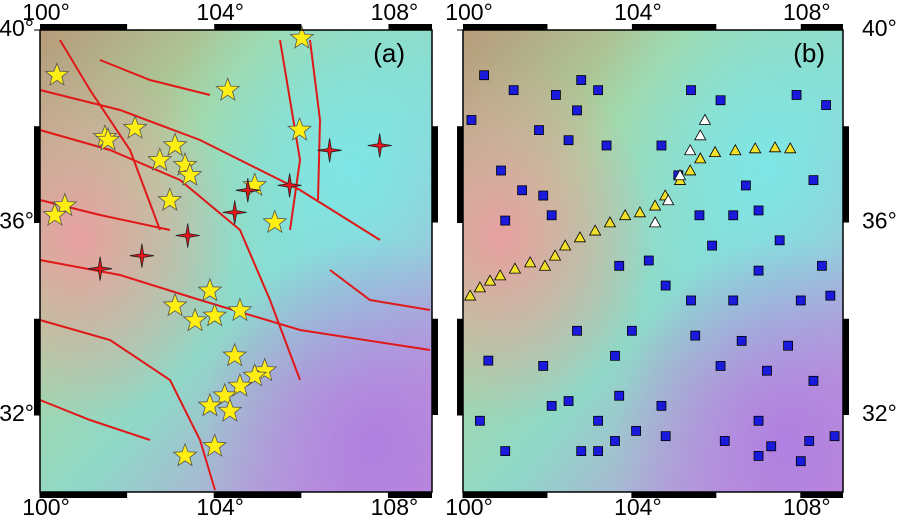 The image size is (900, 527). I want to click on y-tick-label: 32°, so click(17, 413).